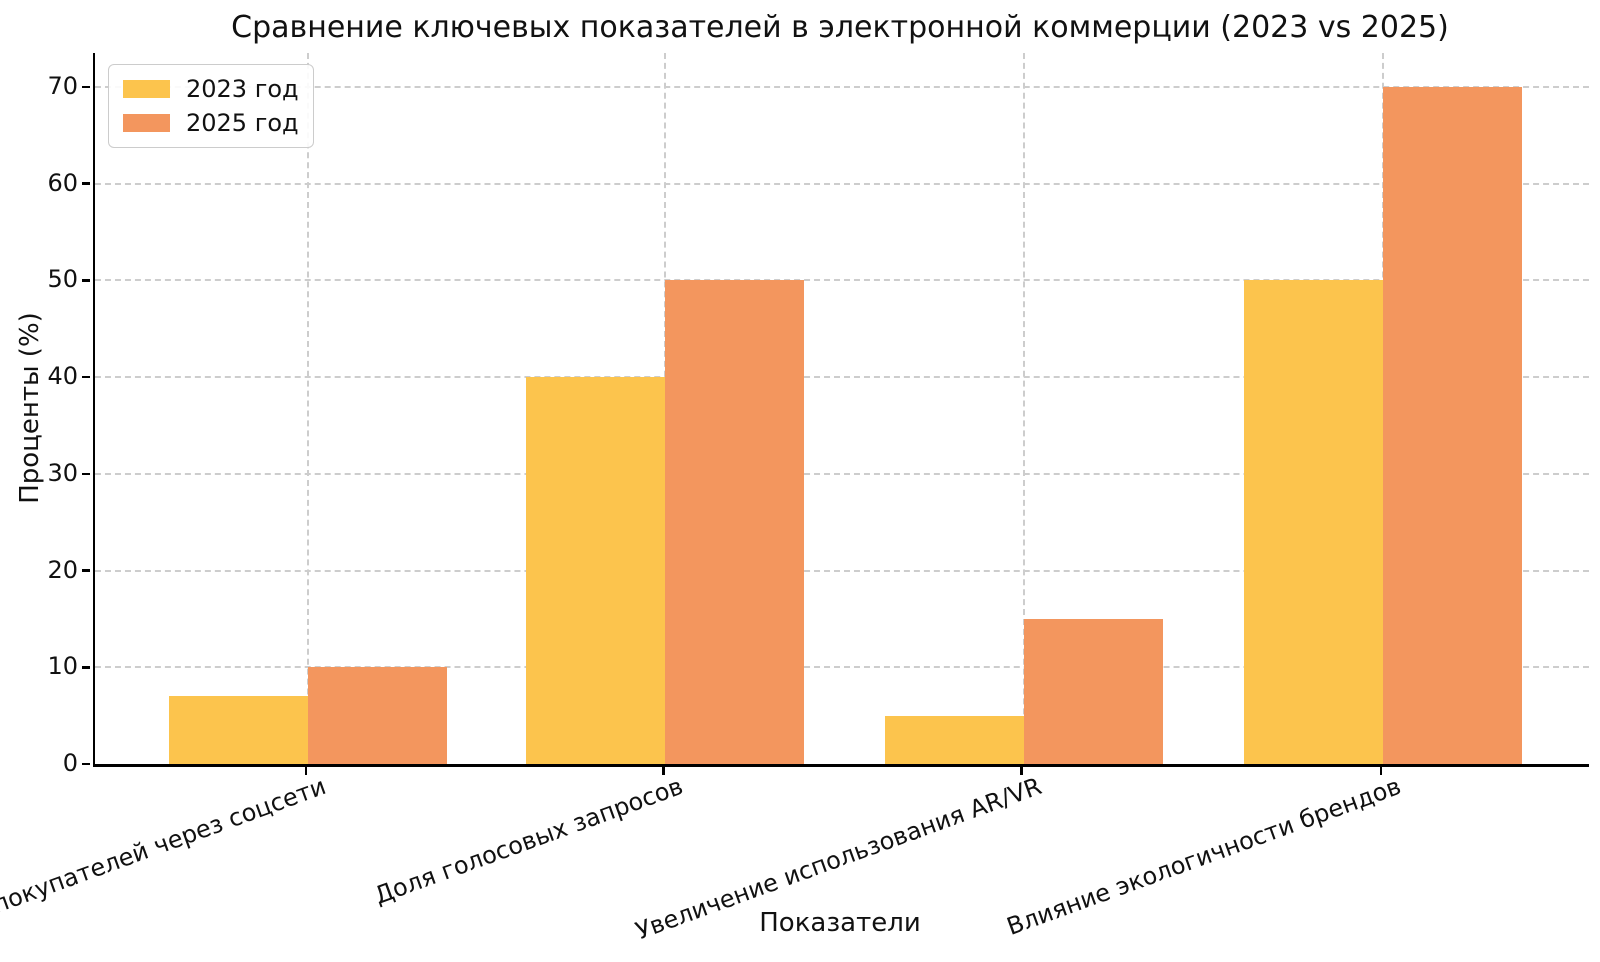 This screenshot has width=1600, height=962. Describe the element at coordinates (238, 730) in the screenshot. I see `bar-2023-год-cat1` at that location.